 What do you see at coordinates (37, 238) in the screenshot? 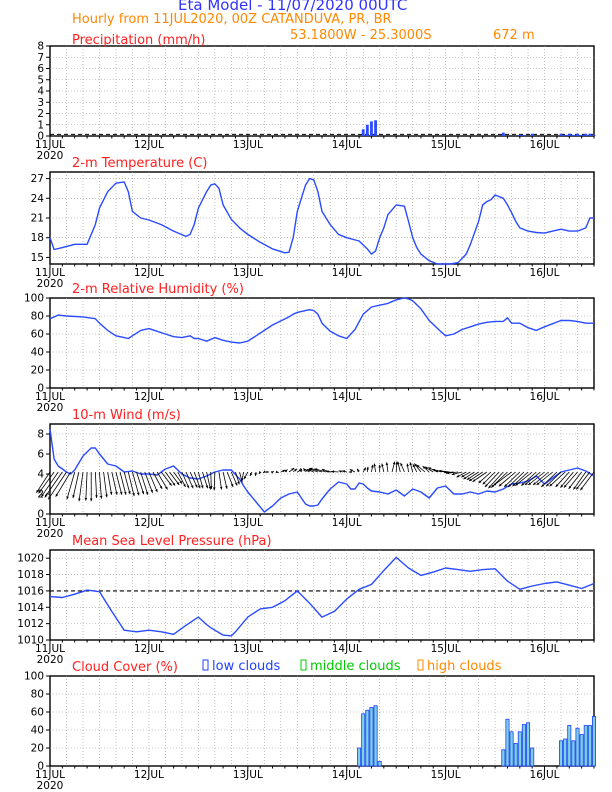
I see `y-tick-label: 18` at bounding box center [37, 238].